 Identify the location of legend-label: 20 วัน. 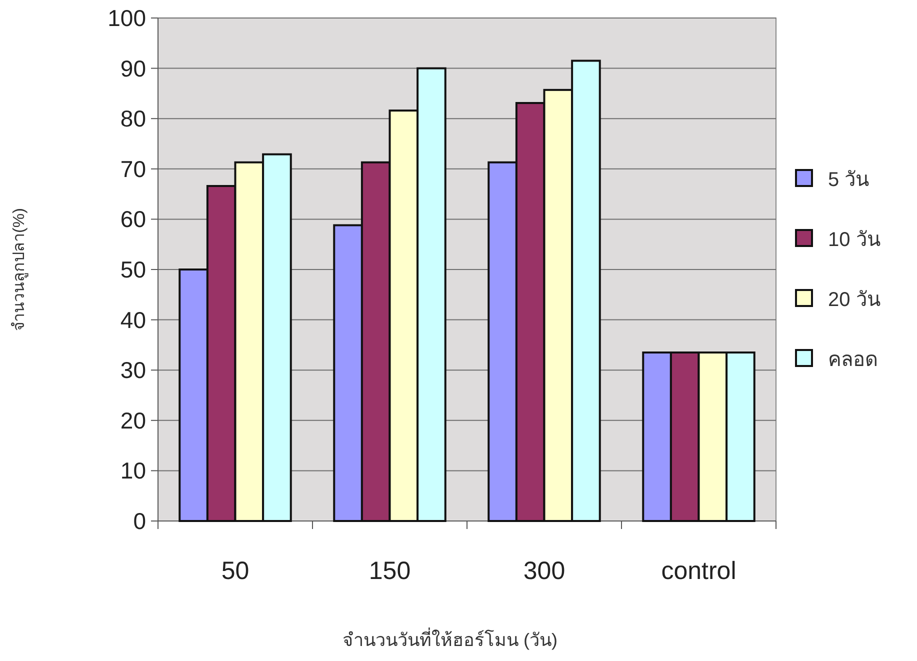
(854, 300).